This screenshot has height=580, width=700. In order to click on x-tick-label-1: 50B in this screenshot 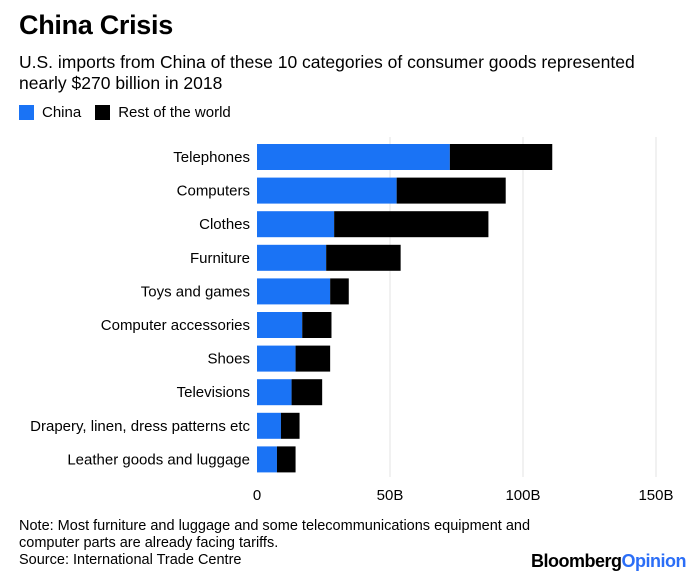, I will do `click(390, 495)`.